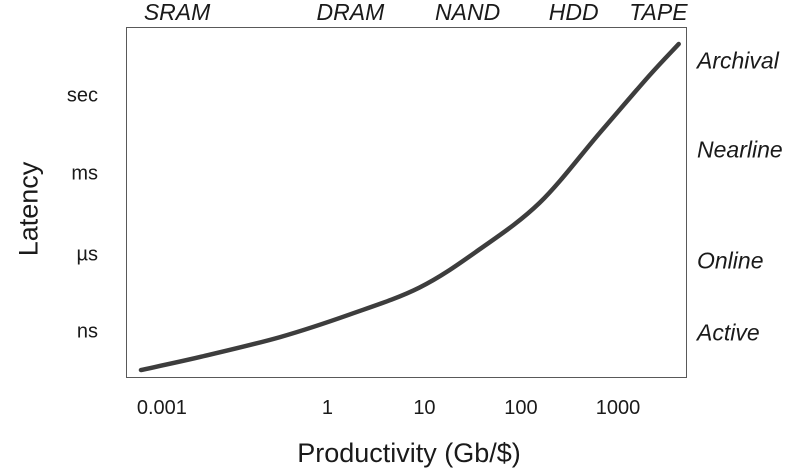 The width and height of the screenshot is (800, 476). I want to click on x-tick-100: 100, so click(521, 408).